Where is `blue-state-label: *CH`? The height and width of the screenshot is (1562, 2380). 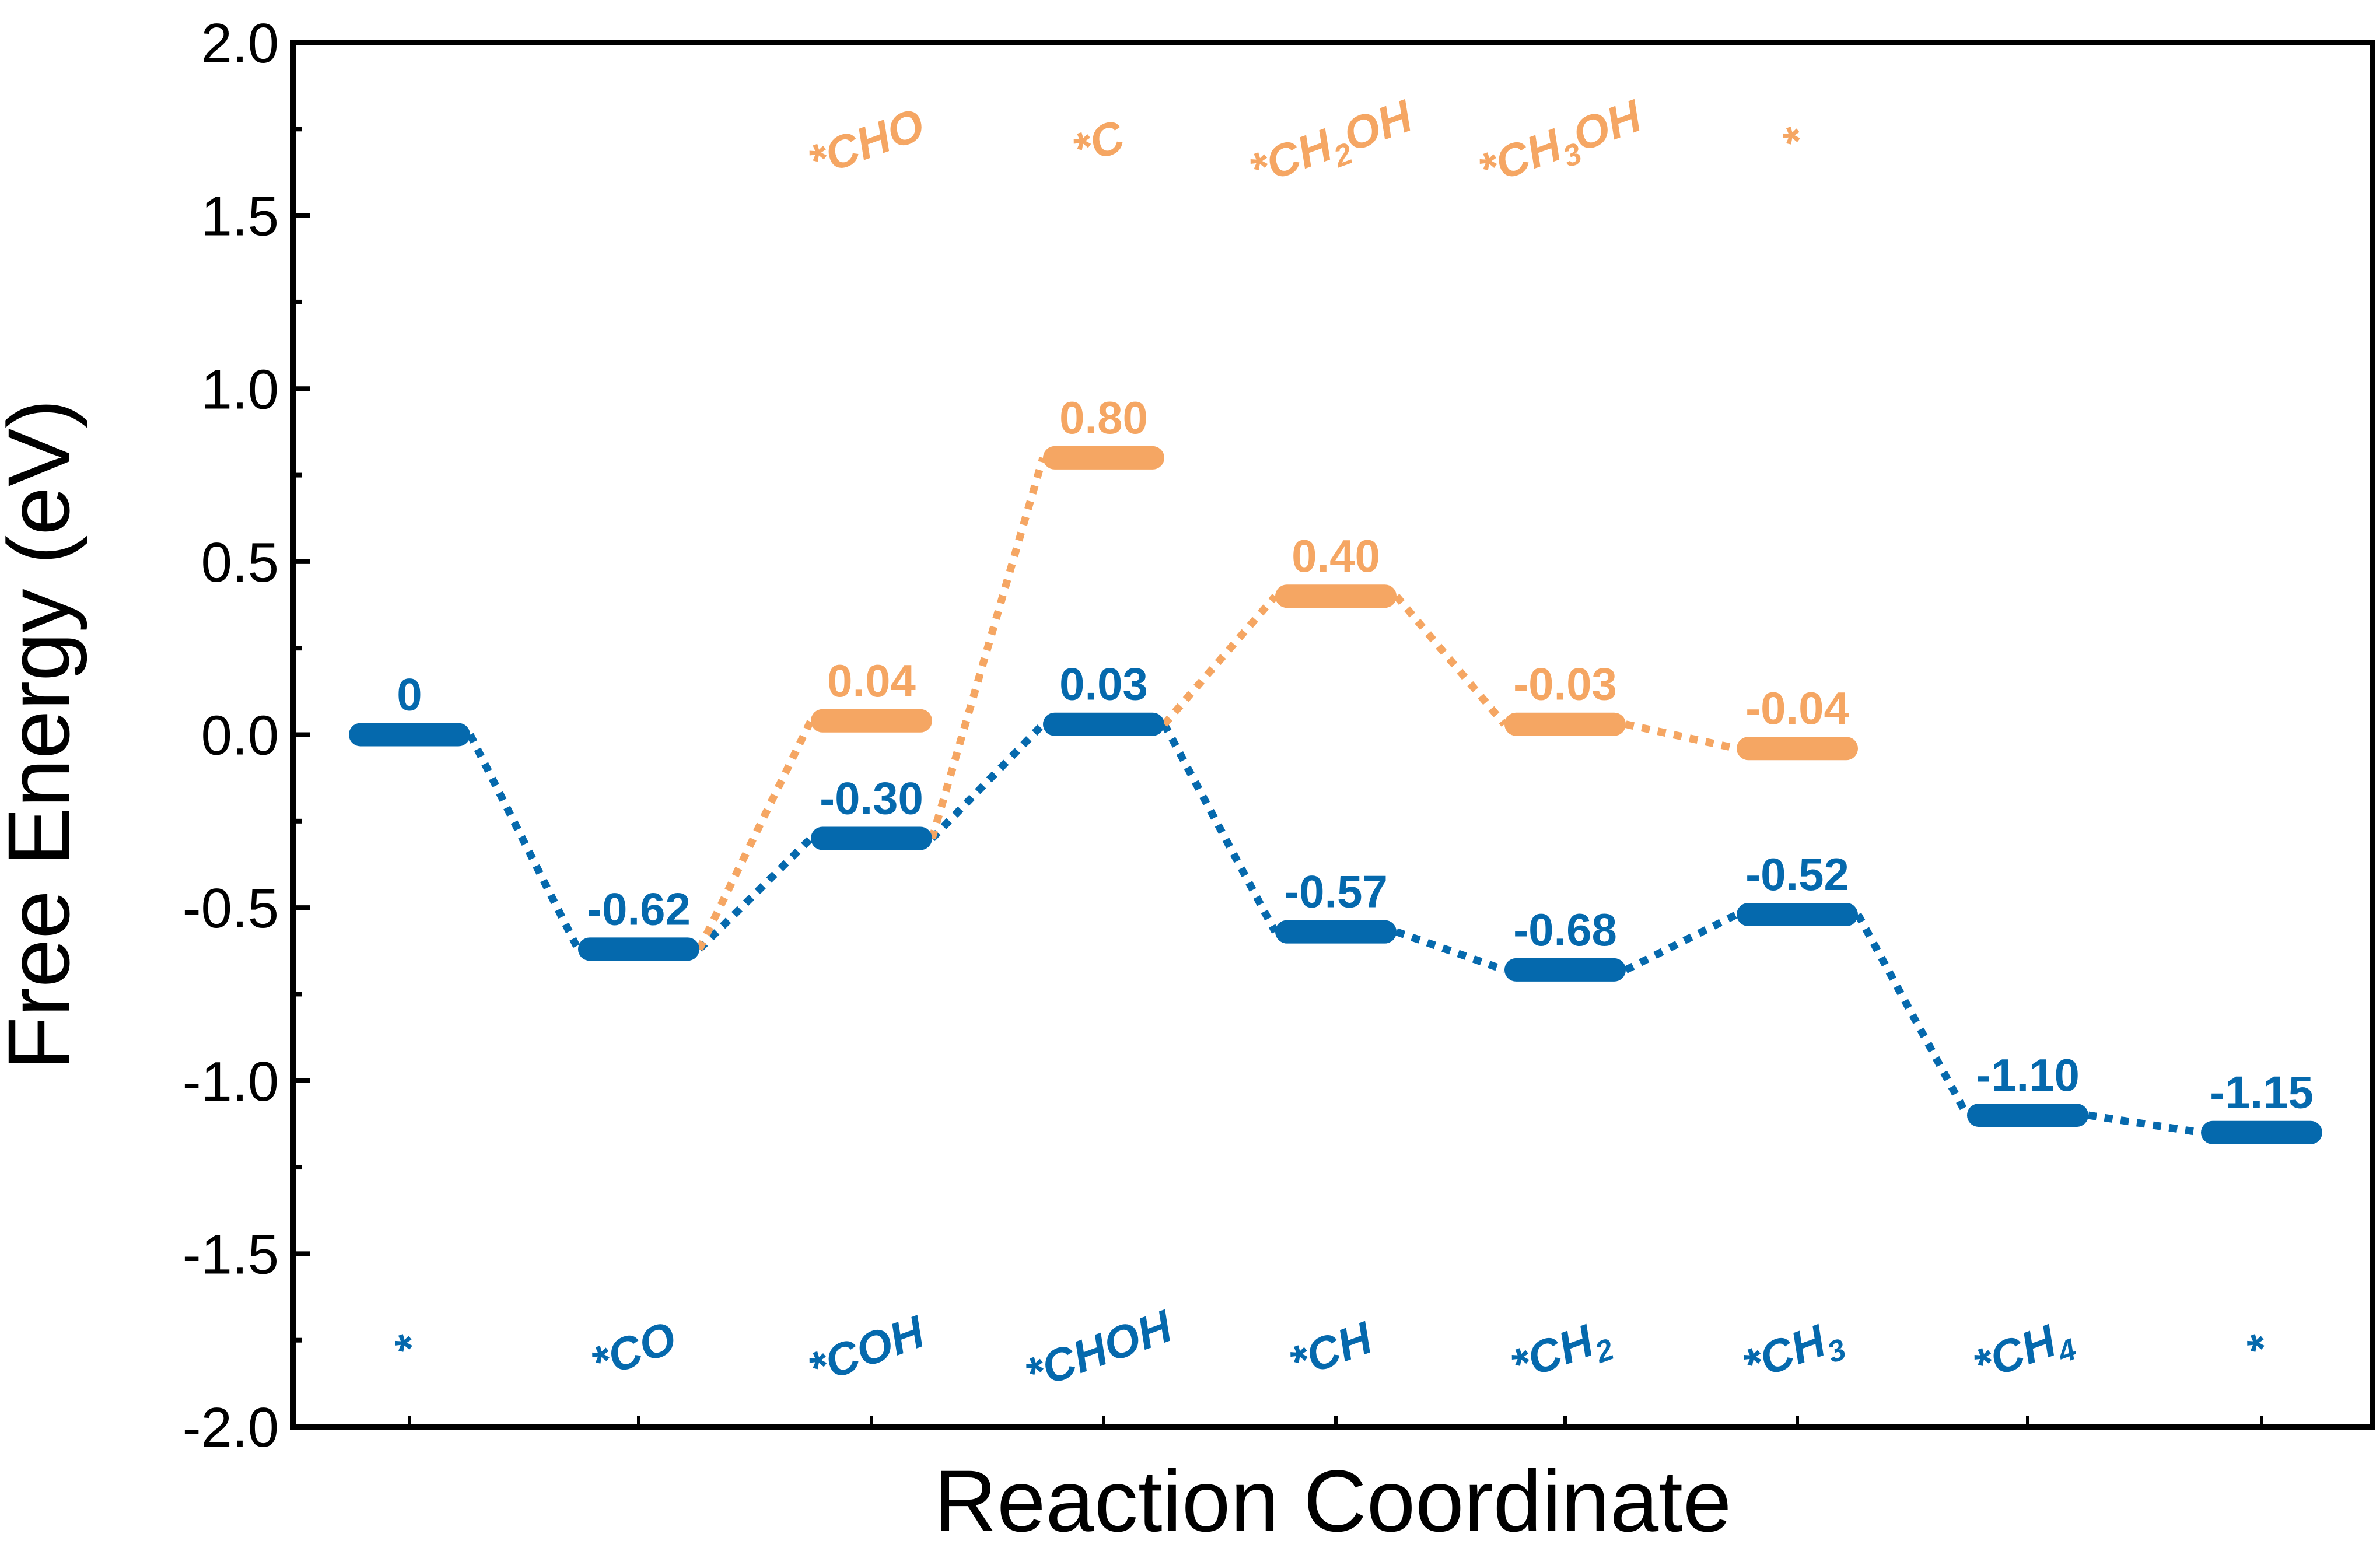
blue-state-label: *CH is located at coordinates (1331, 1349).